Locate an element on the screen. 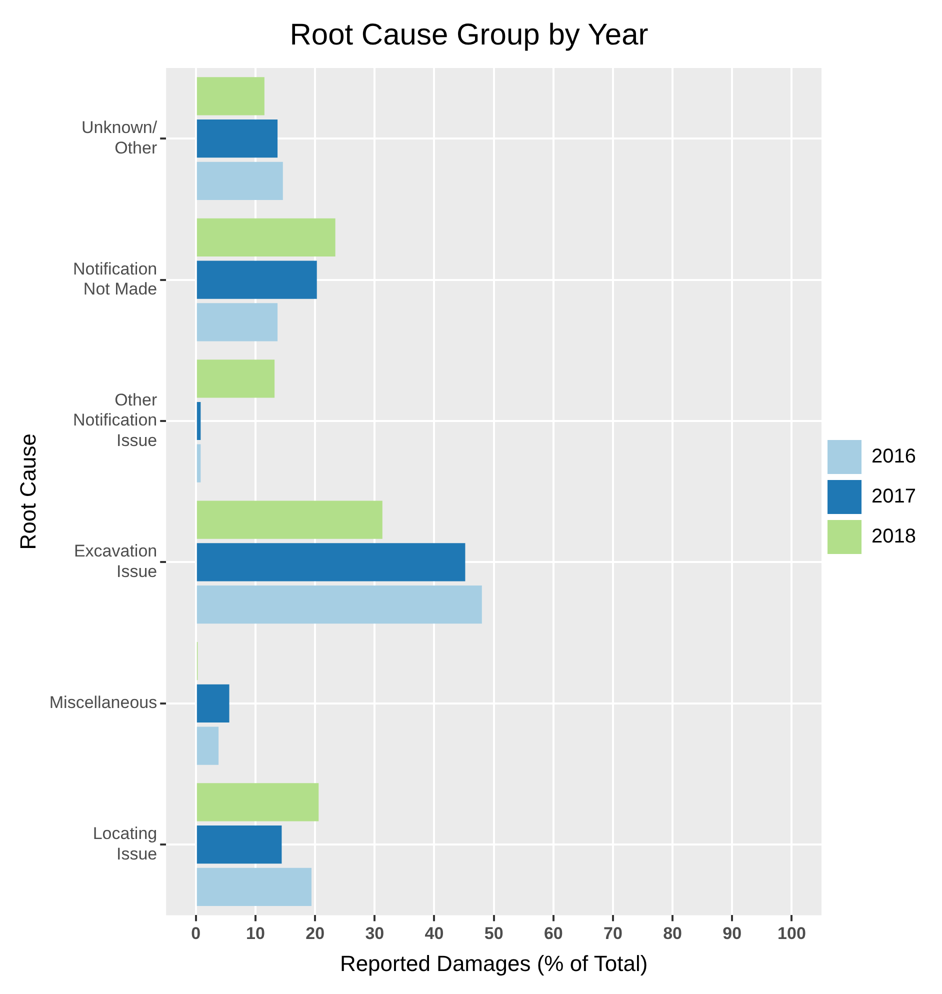 The height and width of the screenshot is (994, 942). x-tick-label: 50 is located at coordinates (494, 934).